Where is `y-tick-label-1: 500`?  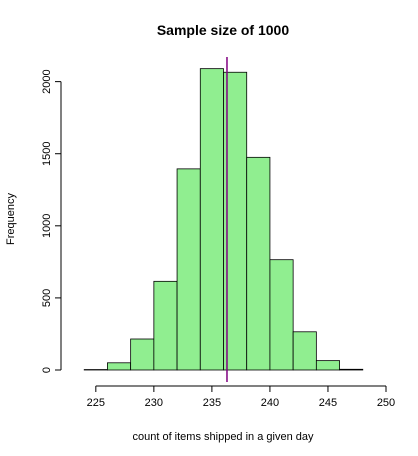
y-tick-label-1: 500 is located at coordinates (47, 298).